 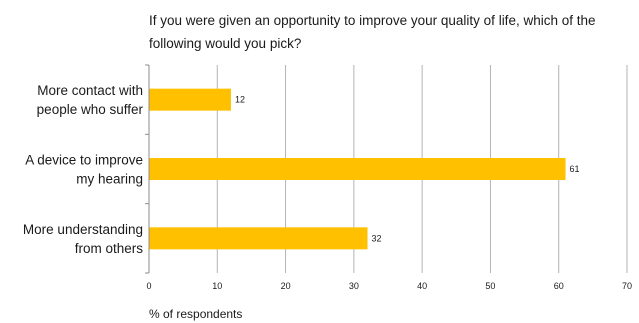 What do you see at coordinates (90, 109) in the screenshot?
I see `category-label: people who suffer` at bounding box center [90, 109].